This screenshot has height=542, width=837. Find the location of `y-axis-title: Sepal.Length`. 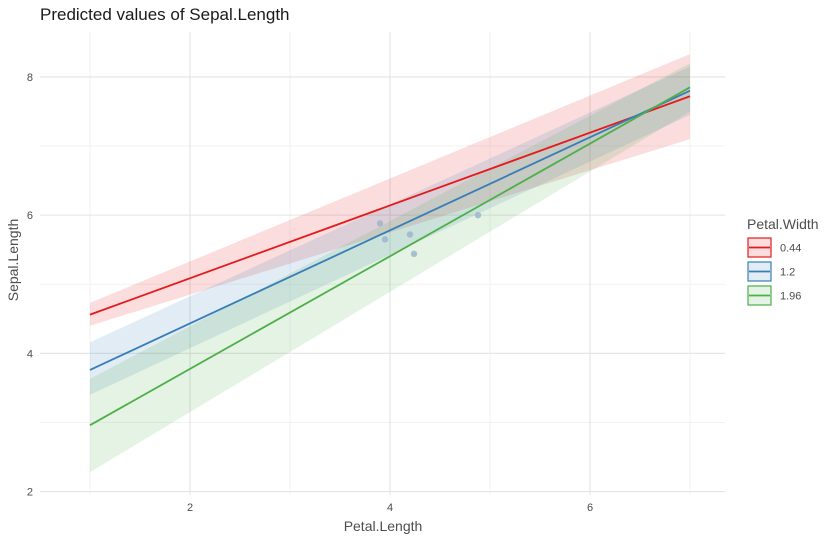

y-axis-title: Sepal.Length is located at coordinates (13, 260).